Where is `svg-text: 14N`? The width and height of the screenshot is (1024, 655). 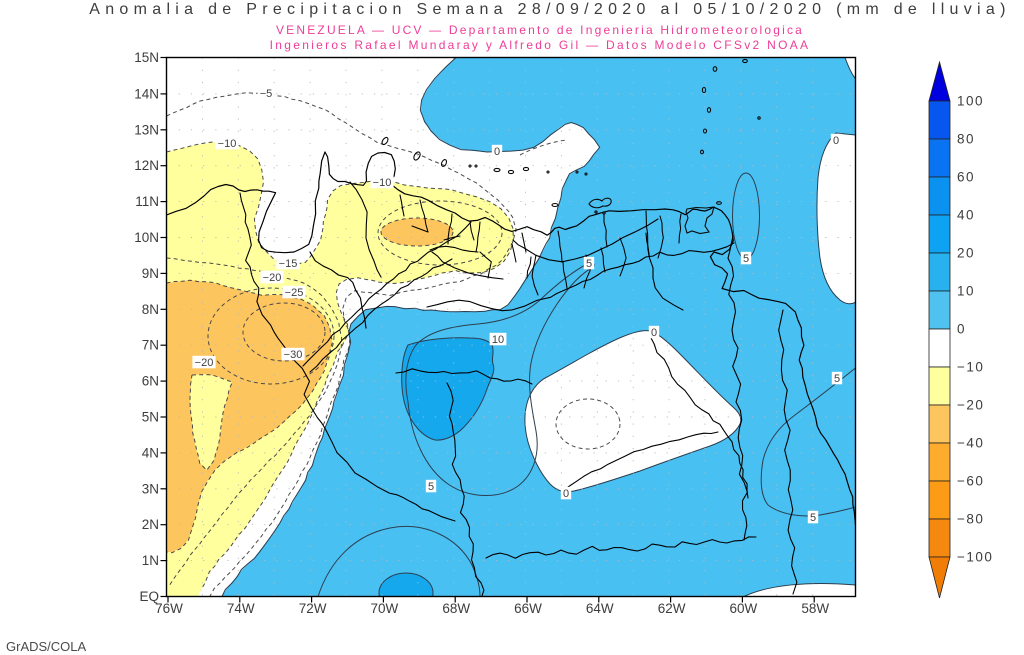 svg-text: 14N is located at coordinates (146, 93).